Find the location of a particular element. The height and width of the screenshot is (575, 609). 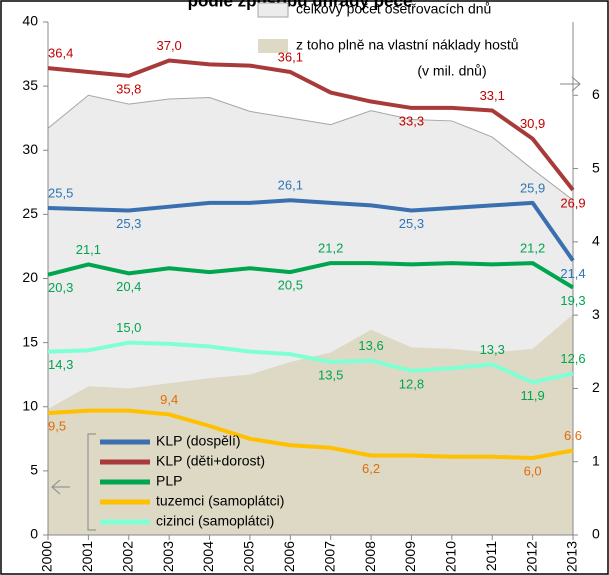

data-label: 12,6 is located at coordinates (572, 358).